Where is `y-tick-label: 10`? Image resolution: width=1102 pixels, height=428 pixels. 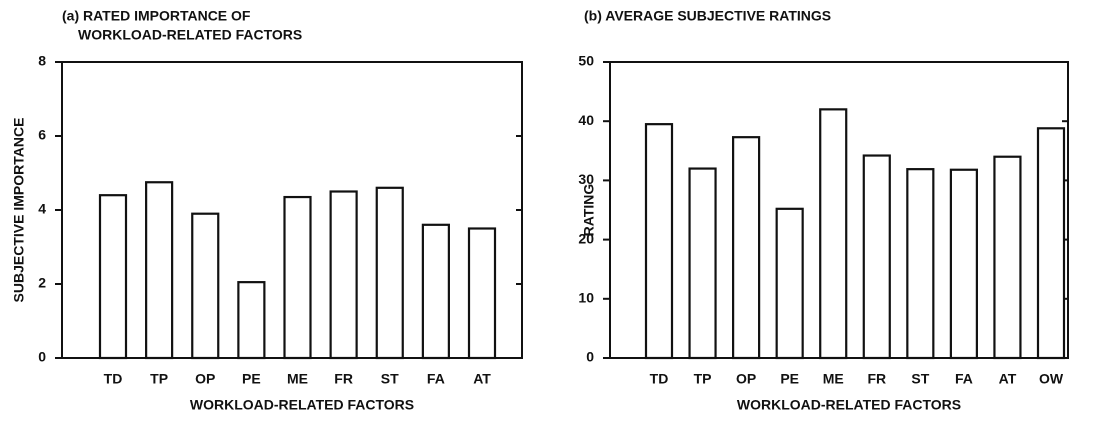 y-tick-label: 10 is located at coordinates (586, 298).